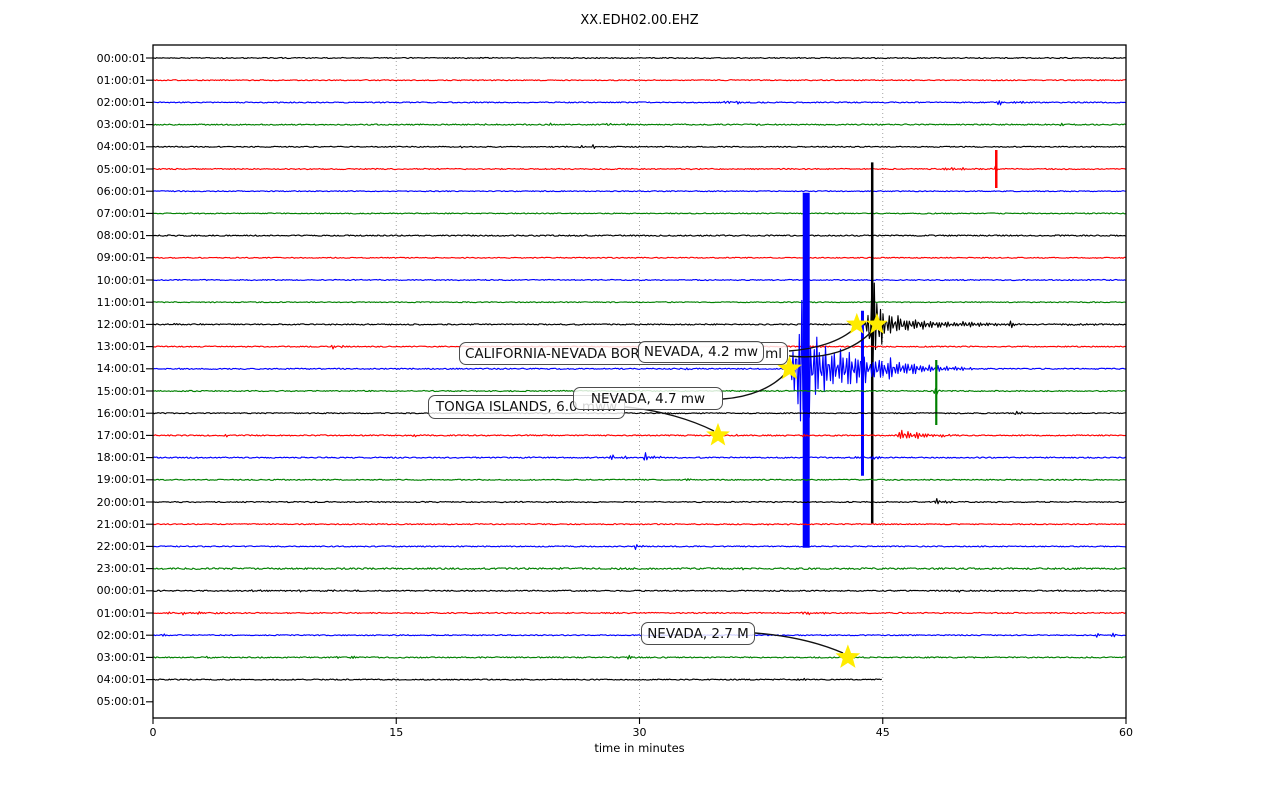 The image size is (1280, 800). Describe the element at coordinates (121, 147) in the screenshot. I see `y-row-label-4: 04:00:01` at that location.